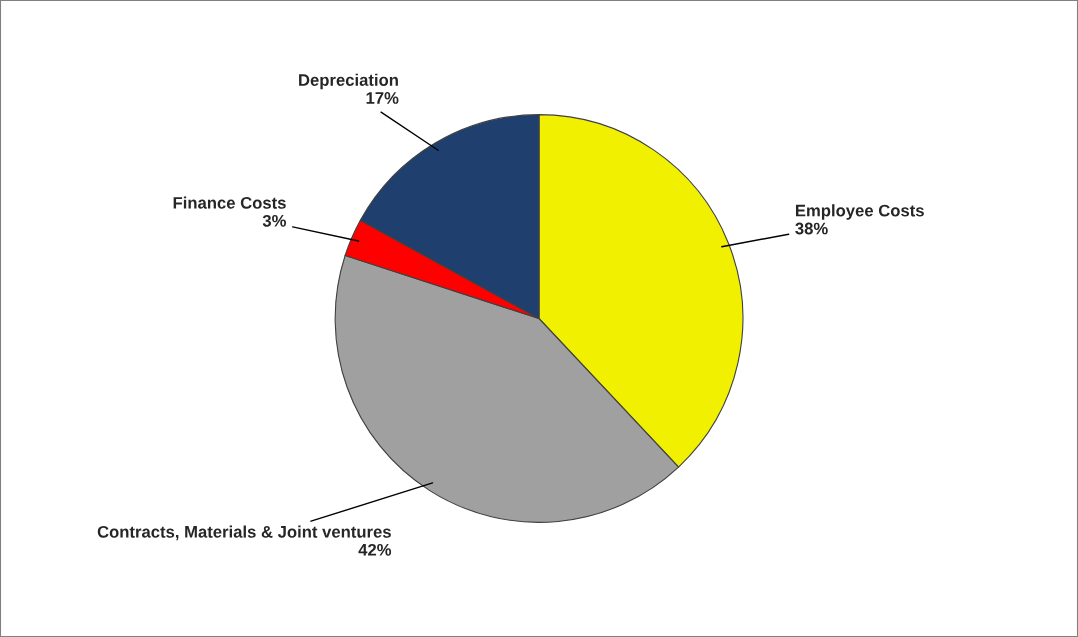 Image resolution: width=1078 pixels, height=637 pixels. I want to click on slice-label: Depreciation, so click(348, 81).